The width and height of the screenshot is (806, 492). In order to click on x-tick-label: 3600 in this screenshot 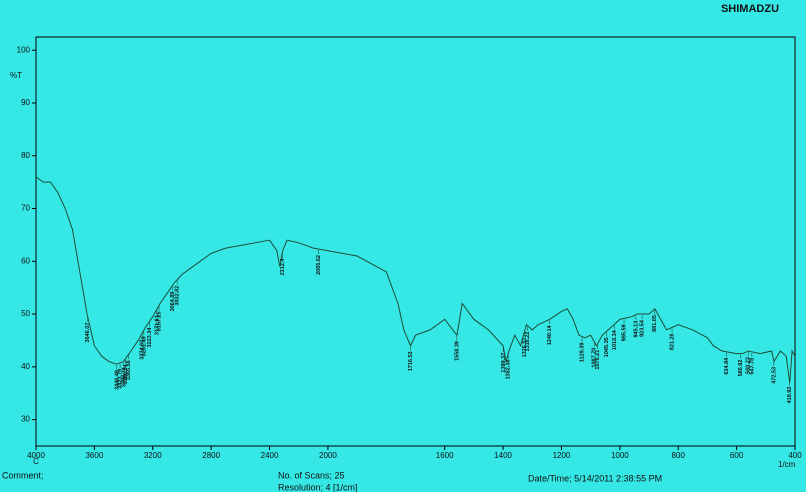, I will do `click(94, 455)`.